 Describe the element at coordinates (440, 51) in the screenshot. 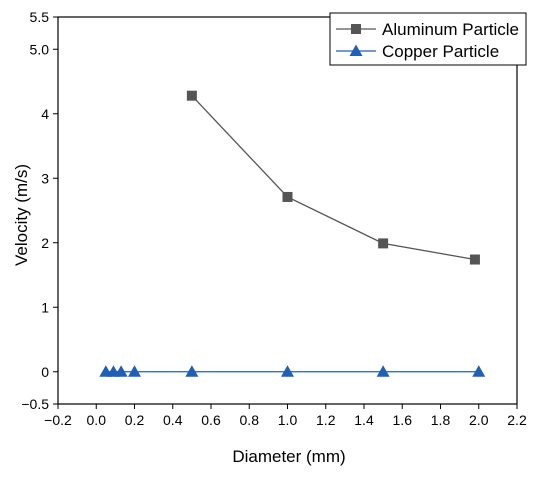

I see `legend-label-copper-particle: Copper Particle` at that location.